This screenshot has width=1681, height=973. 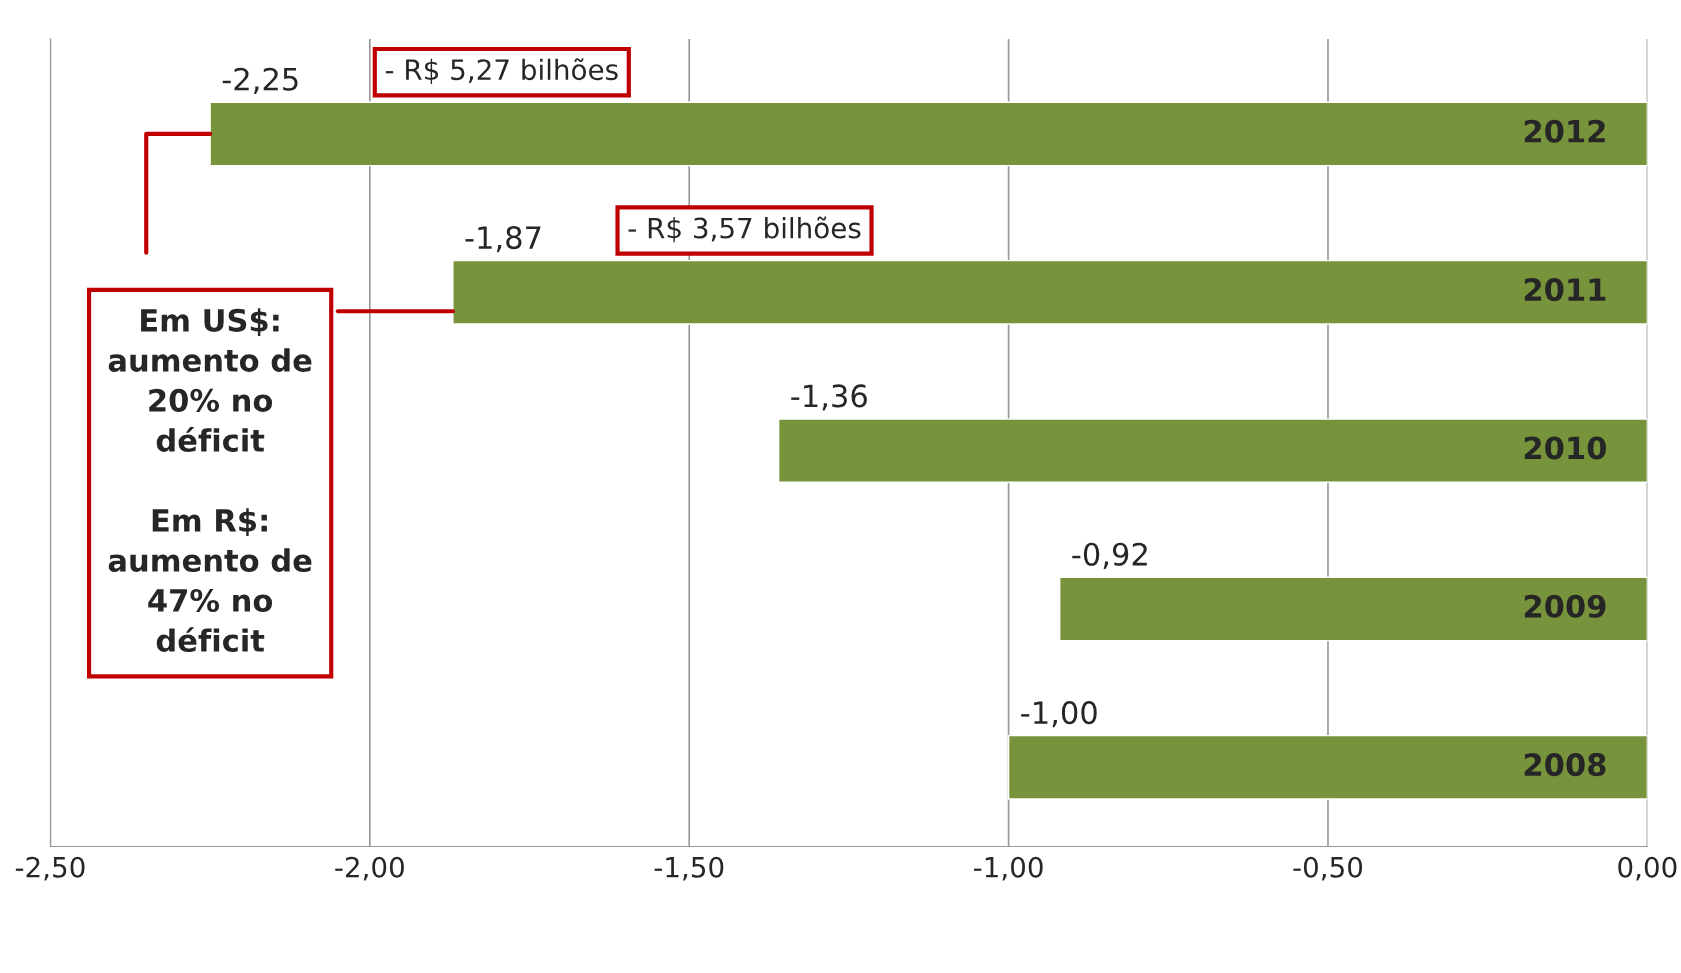 What do you see at coordinates (50, 868) in the screenshot?
I see `x-tick-label: -2,50` at bounding box center [50, 868].